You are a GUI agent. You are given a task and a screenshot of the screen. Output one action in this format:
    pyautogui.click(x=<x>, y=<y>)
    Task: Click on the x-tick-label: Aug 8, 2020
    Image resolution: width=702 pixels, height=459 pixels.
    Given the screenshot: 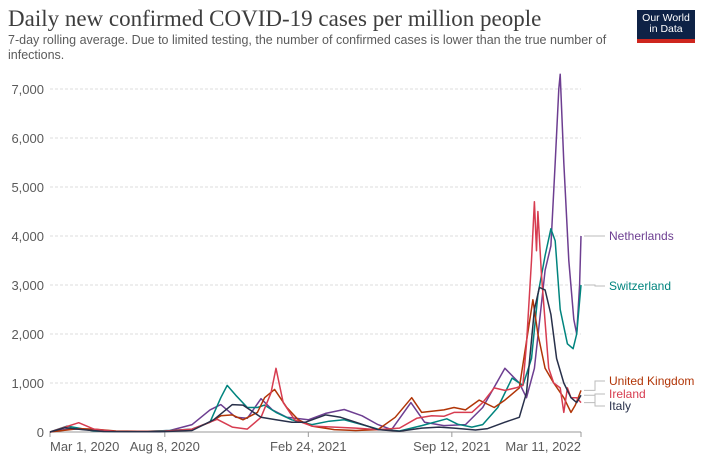 What is the action you would take?
    pyautogui.click(x=165, y=446)
    